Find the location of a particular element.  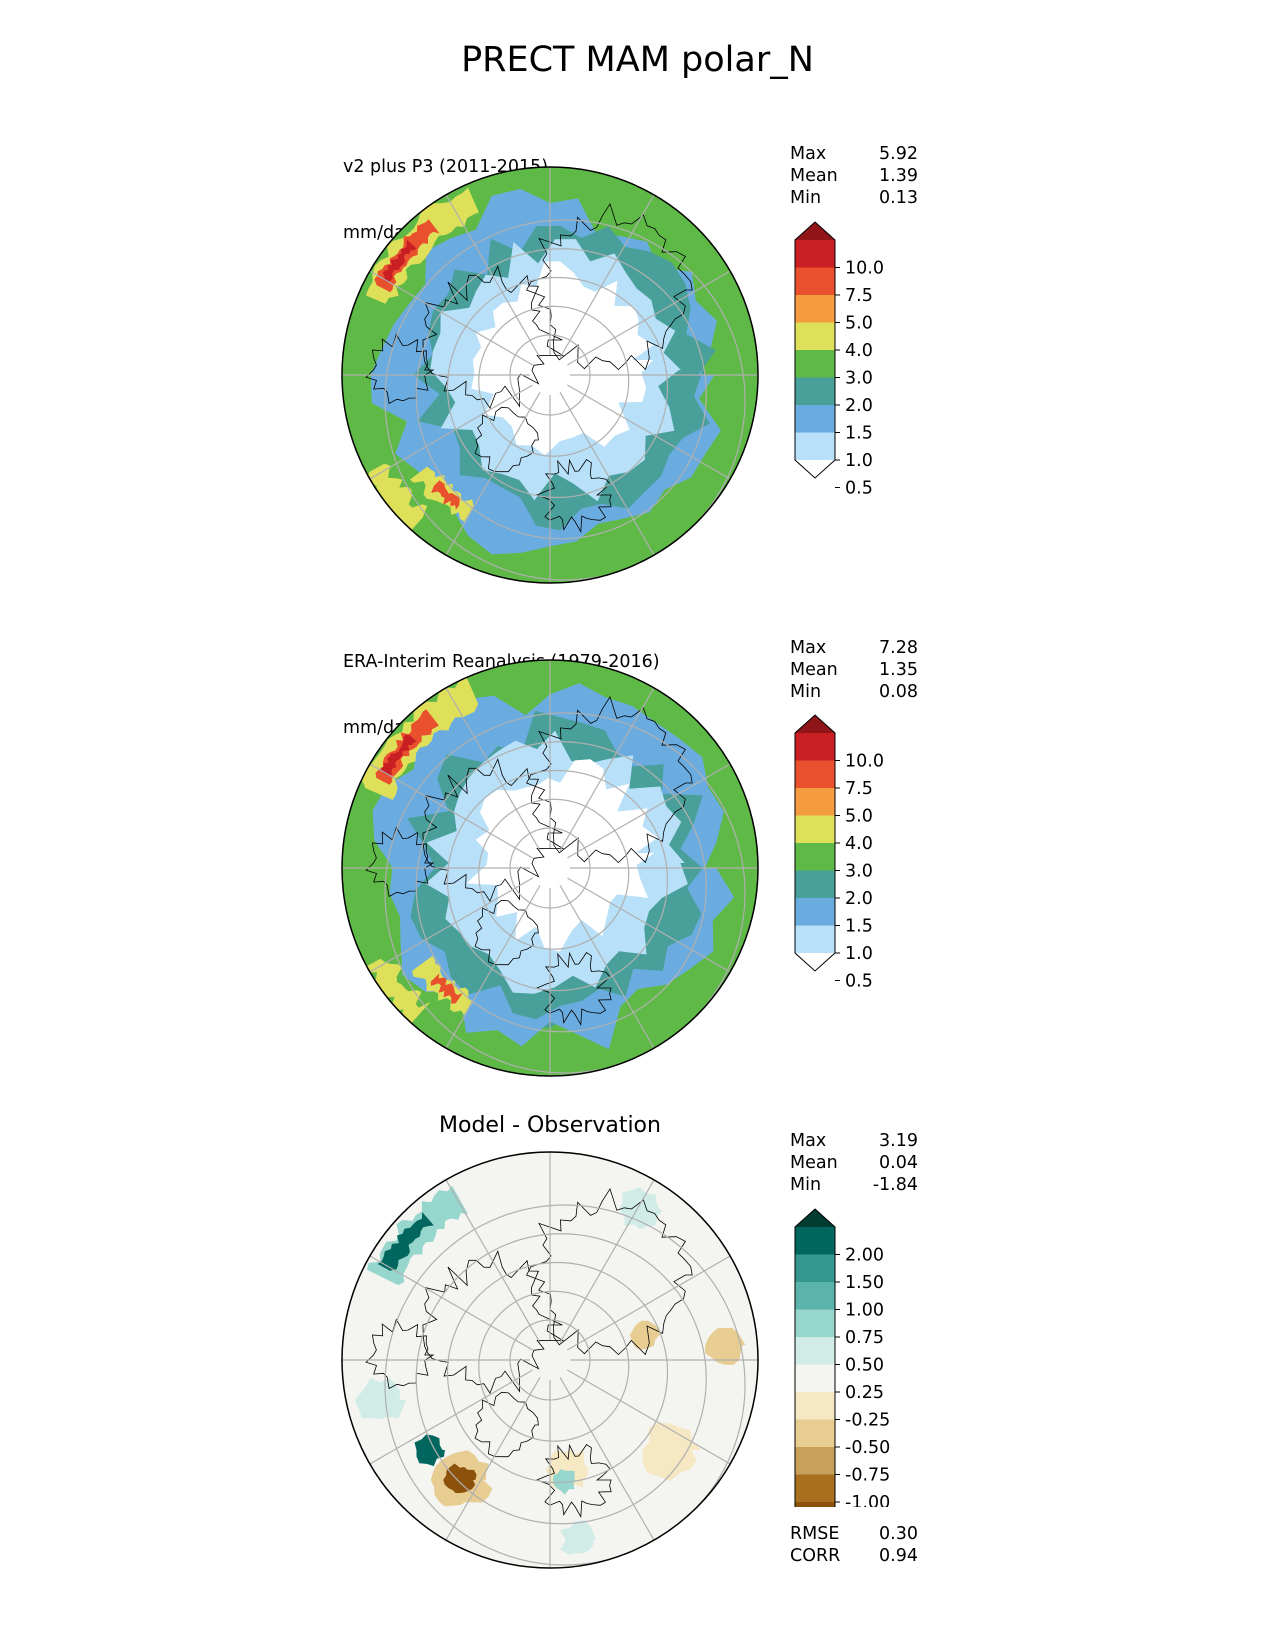

panel-3-colorbar-outline is located at coordinates (815, 1357).